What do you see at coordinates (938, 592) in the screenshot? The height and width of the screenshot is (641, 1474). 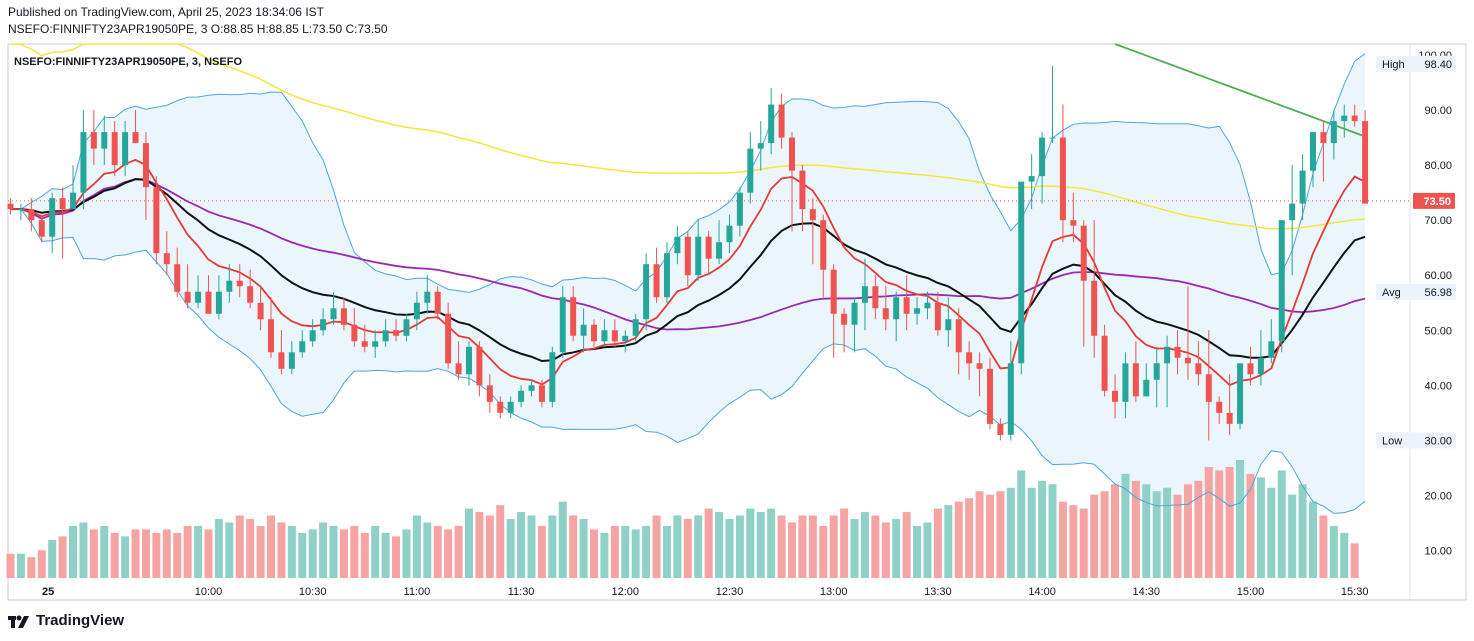 I see `x-tick-label: 13:30` at bounding box center [938, 592].